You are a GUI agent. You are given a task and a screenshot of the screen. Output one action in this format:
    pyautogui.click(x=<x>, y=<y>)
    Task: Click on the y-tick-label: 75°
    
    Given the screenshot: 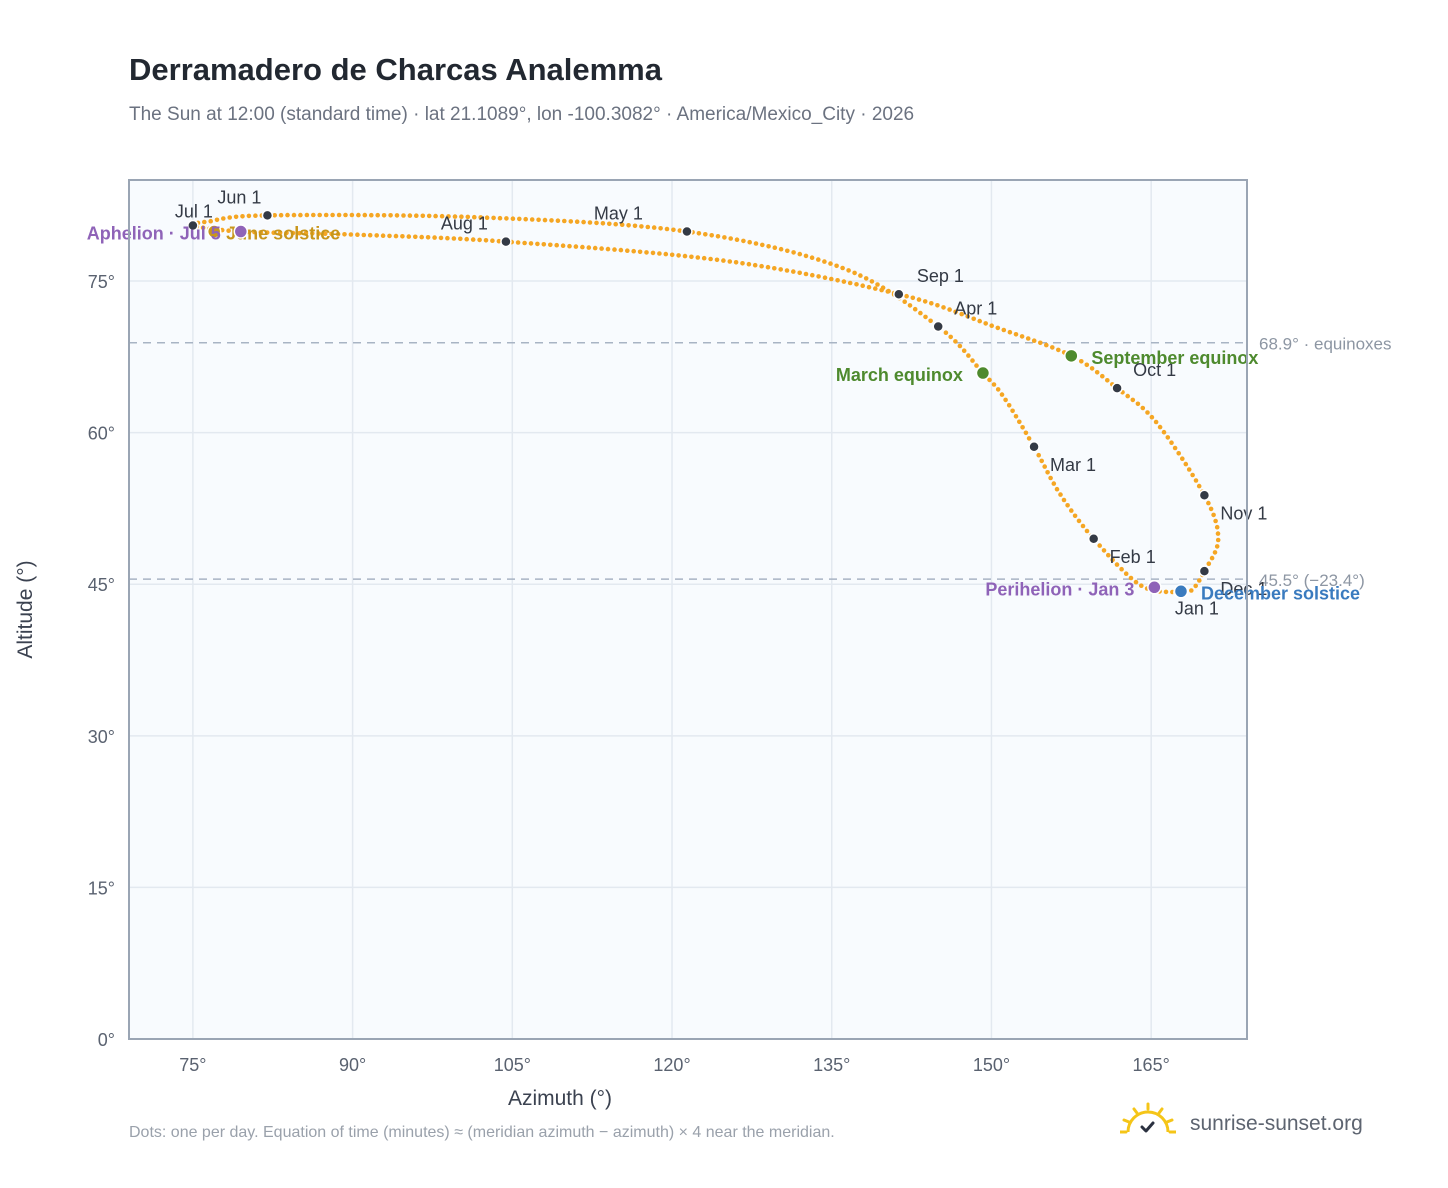 What is the action you would take?
    pyautogui.click(x=101, y=282)
    